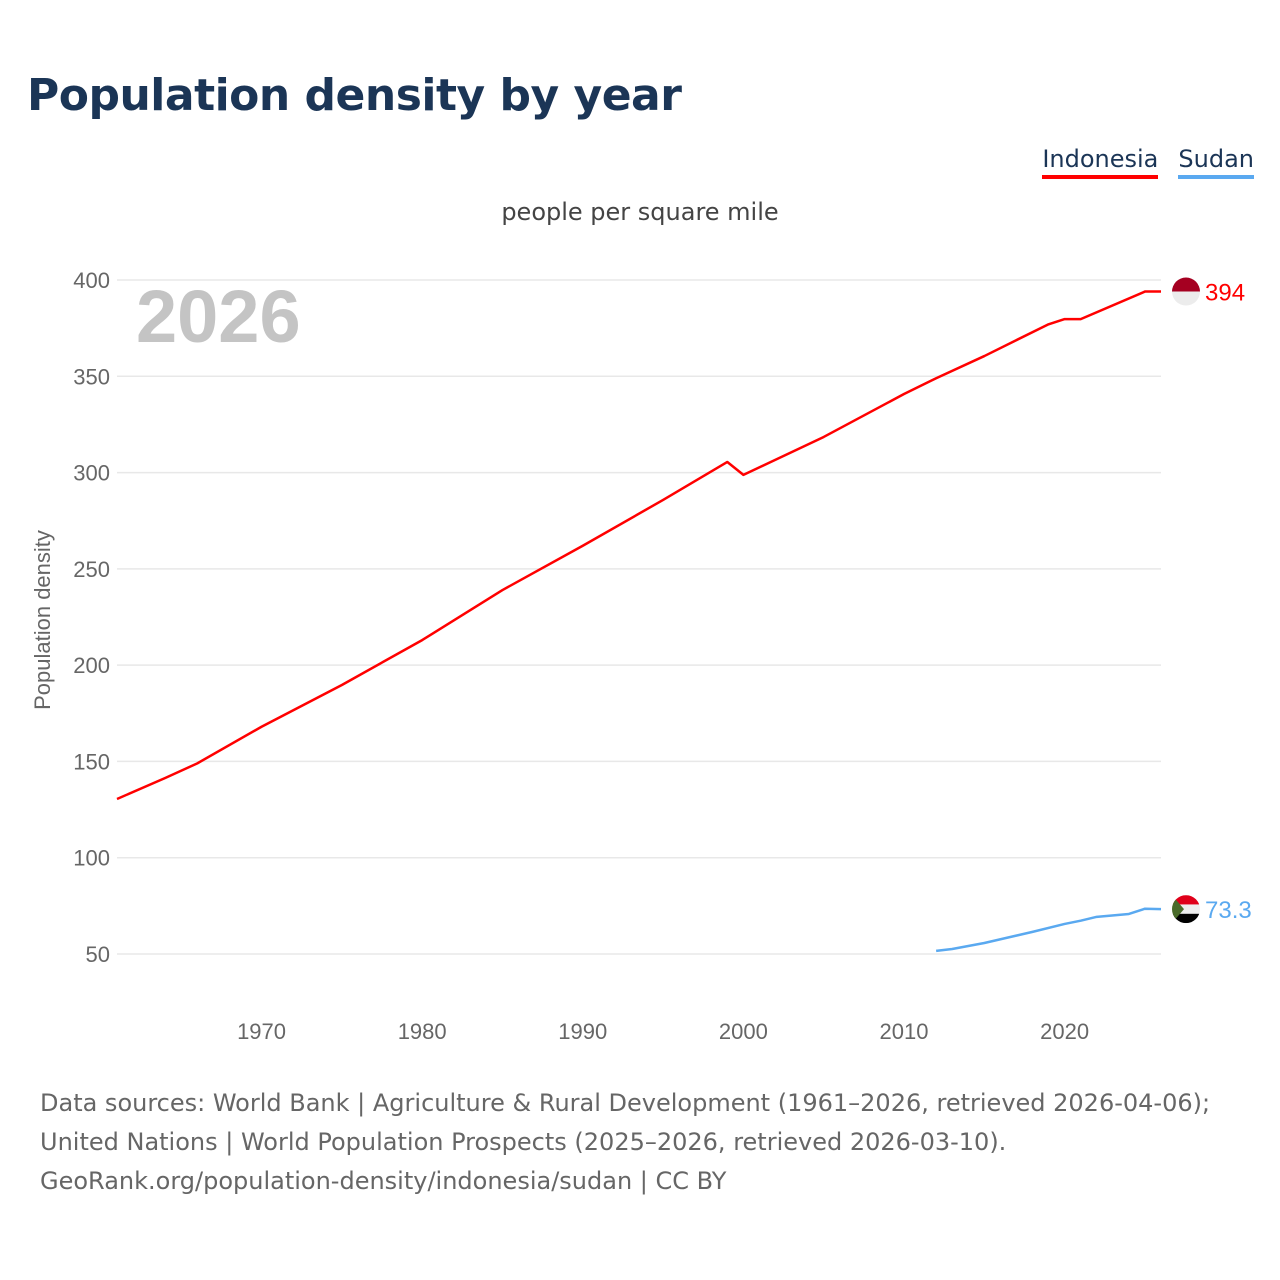 The image size is (1280, 1280). What do you see at coordinates (1228, 910) in the screenshot?
I see `end-value-label-sudan: 73.3` at bounding box center [1228, 910].